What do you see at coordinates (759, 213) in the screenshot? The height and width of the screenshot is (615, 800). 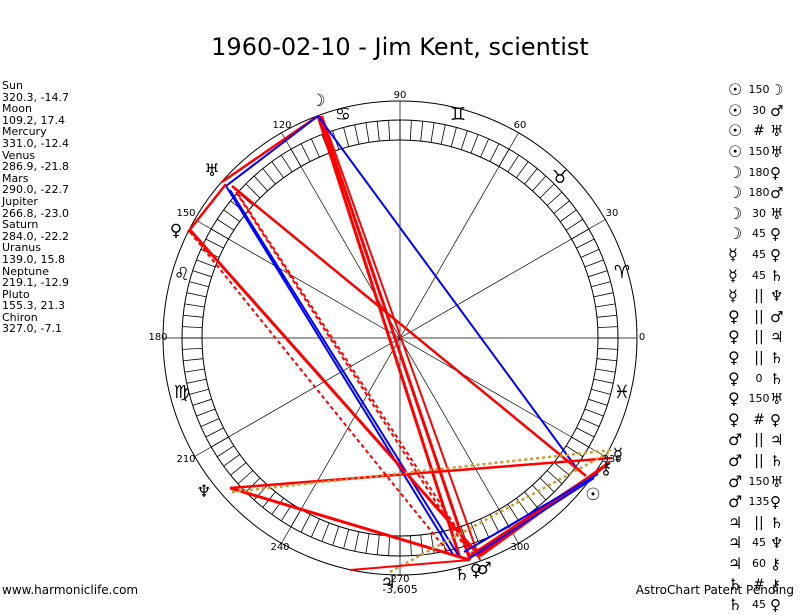 I see `aspect-type: 30` at bounding box center [759, 213].